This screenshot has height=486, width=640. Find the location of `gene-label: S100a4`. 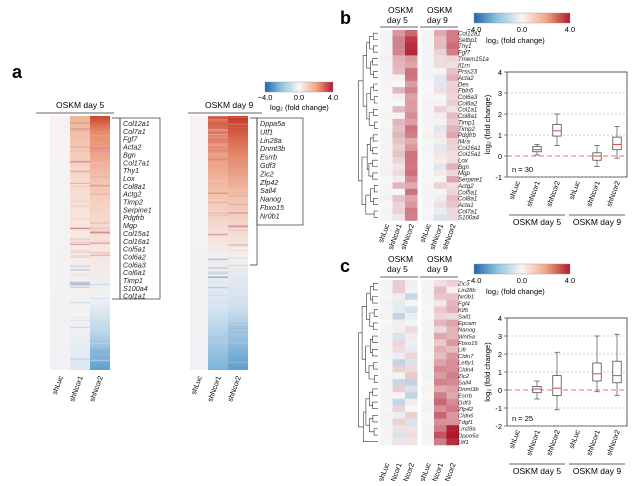

gene-label: S100a4 is located at coordinates (135, 288).